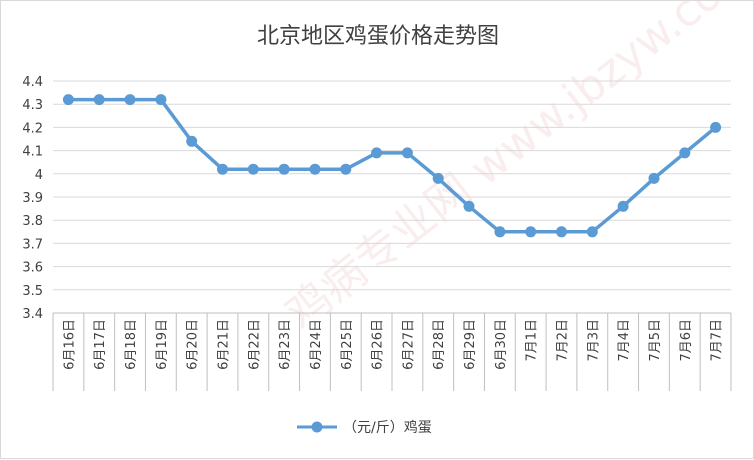  I want to click on y-tick-label: 3.4, so click(32, 314).